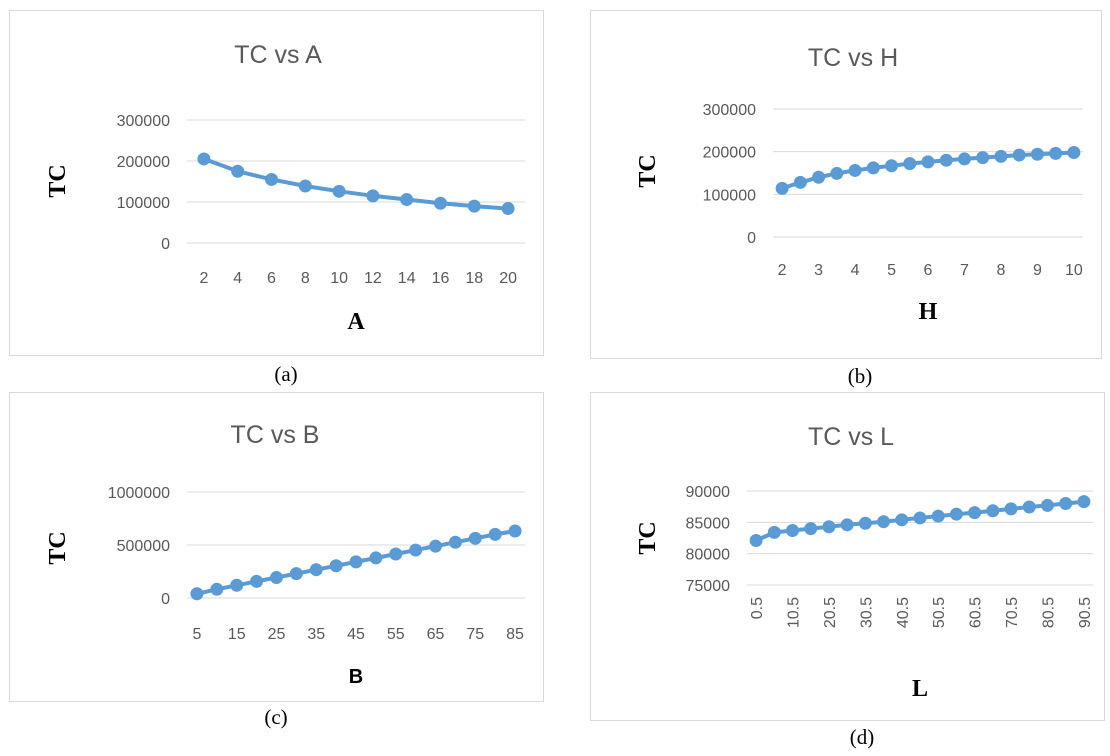 The width and height of the screenshot is (1110, 756). What do you see at coordinates (708, 523) in the screenshot?
I see `y-tick-label: 85000` at bounding box center [708, 523].